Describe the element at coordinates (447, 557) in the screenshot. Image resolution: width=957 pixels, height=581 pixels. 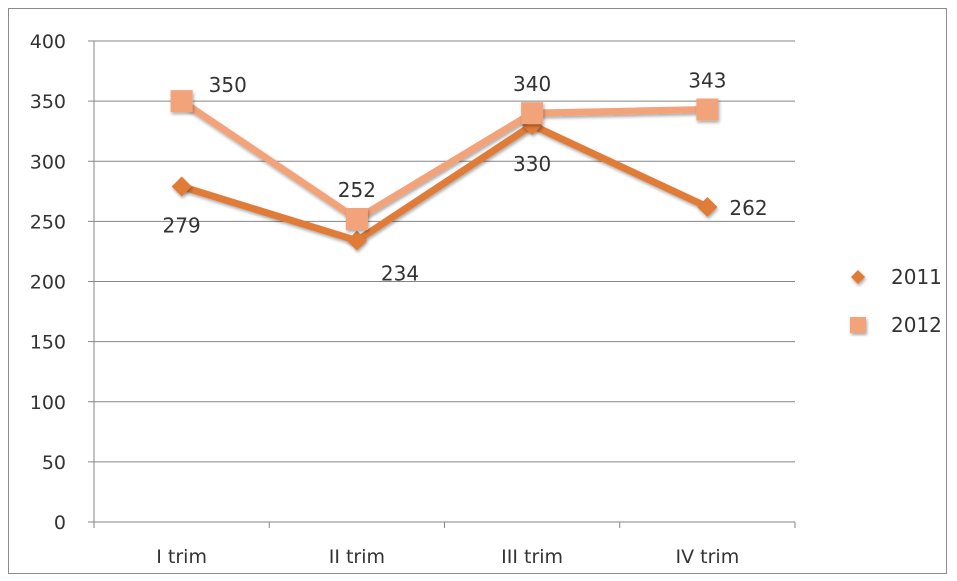
I see `x-axis-ticks: I trim II trim III trim IV trim` at that location.